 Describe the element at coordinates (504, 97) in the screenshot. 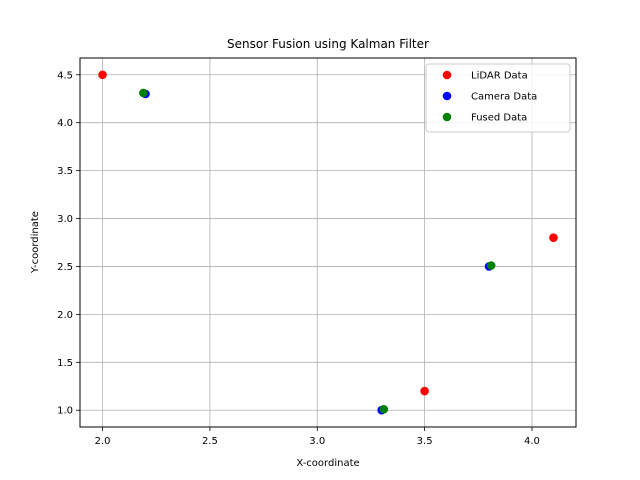

I see `legend-label: Camera Data` at that location.